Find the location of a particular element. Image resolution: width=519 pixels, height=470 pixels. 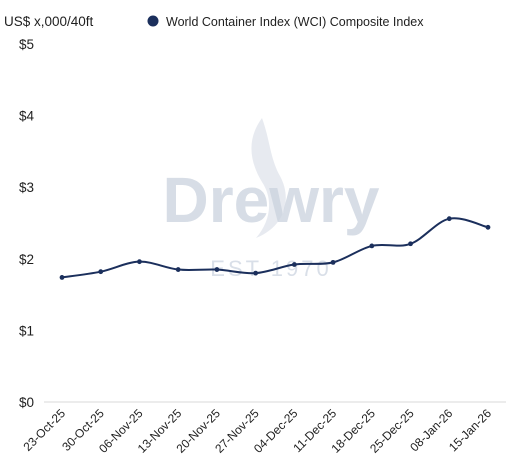

y-tick-label: $0 is located at coordinates (26, 402).